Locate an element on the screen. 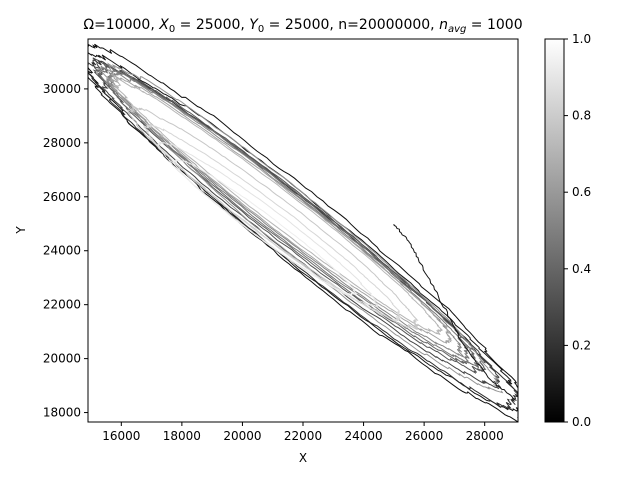  y-axis: 18000 20000 22000 24000 26000 28000 30000 is located at coordinates (65, 251).